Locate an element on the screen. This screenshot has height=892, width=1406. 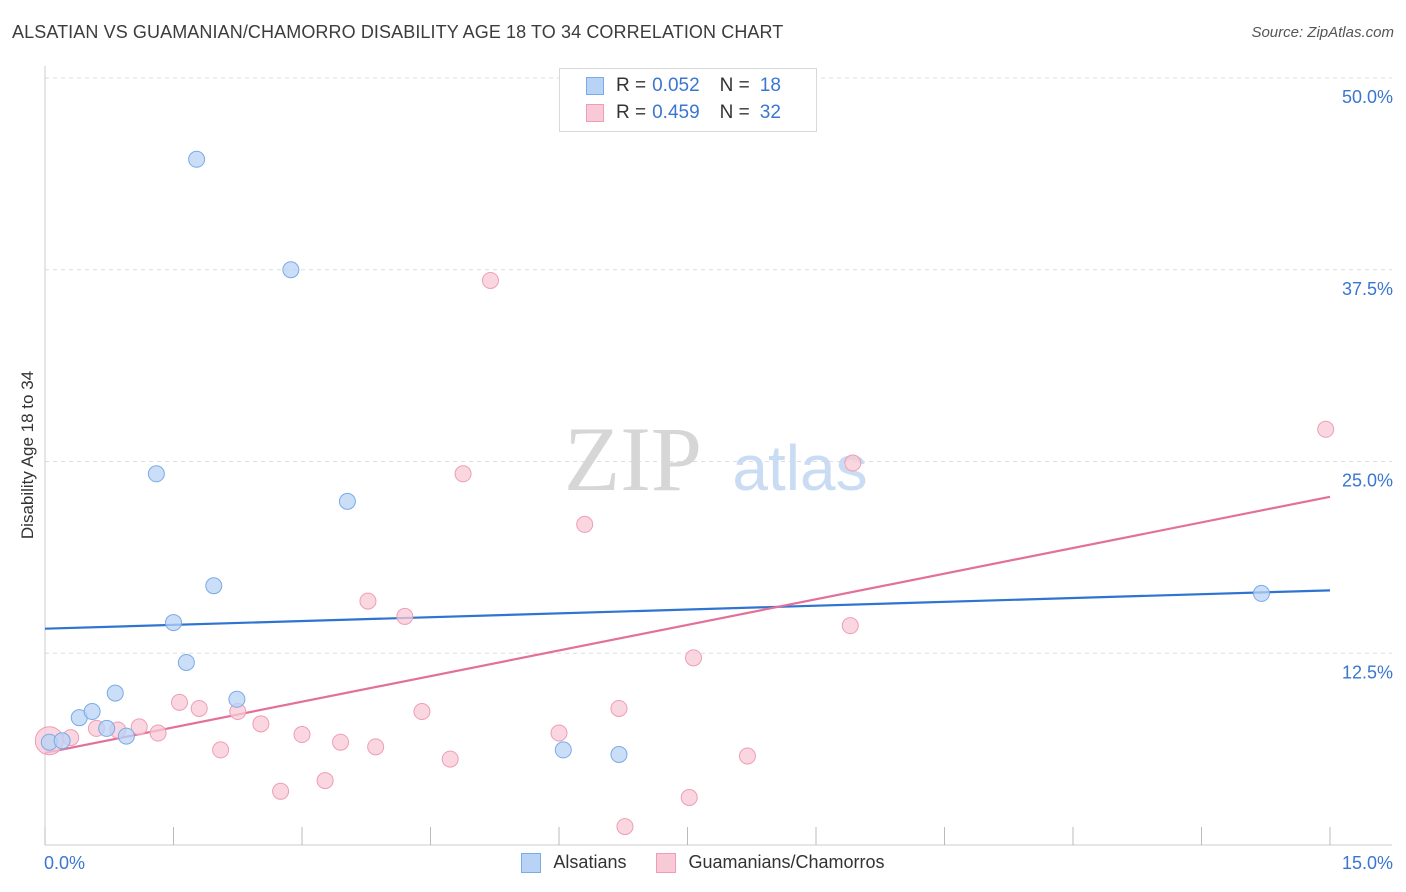
legend-label-guamanians: Guamanians/Chamorros is located at coordinates (786, 862).